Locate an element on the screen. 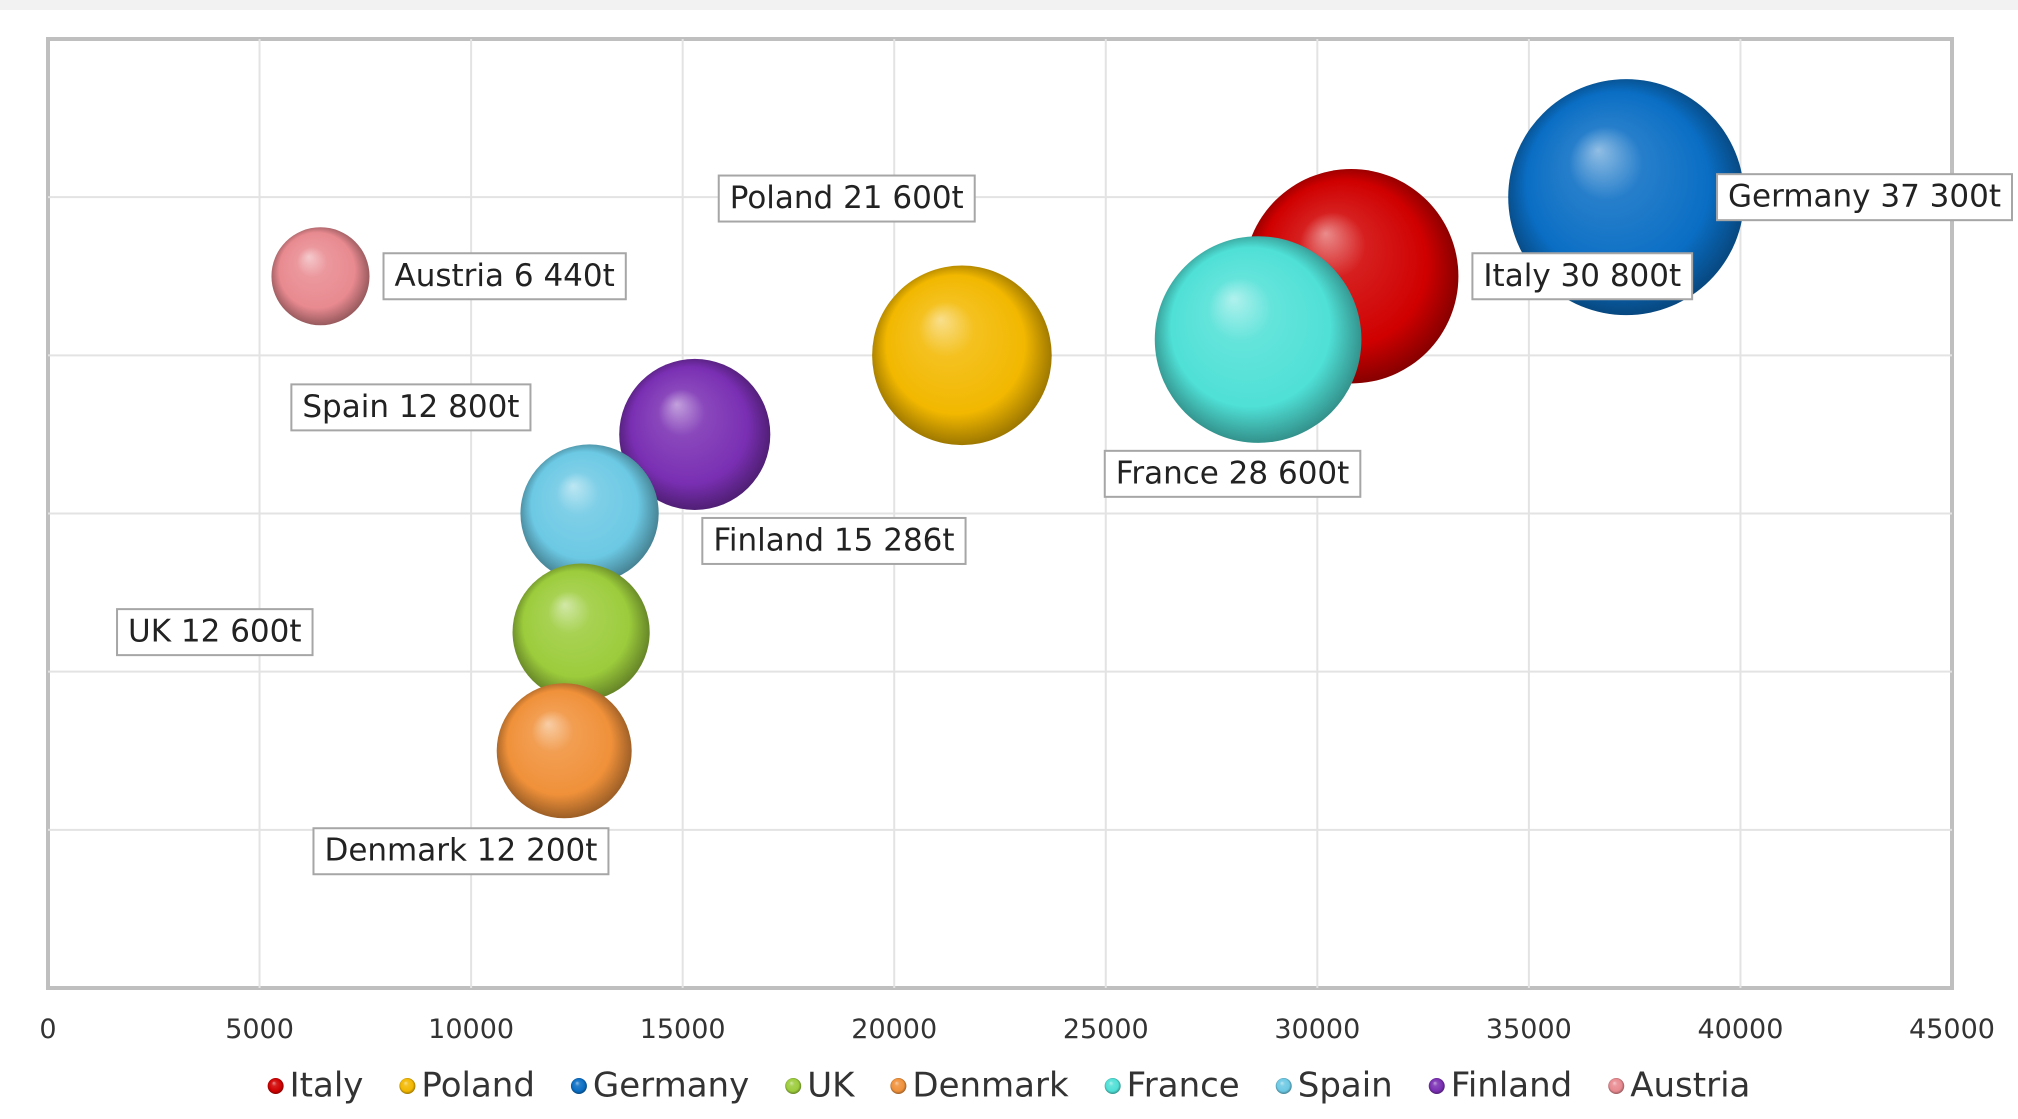  data-label-poland: Poland 21 600t is located at coordinates (846, 198).